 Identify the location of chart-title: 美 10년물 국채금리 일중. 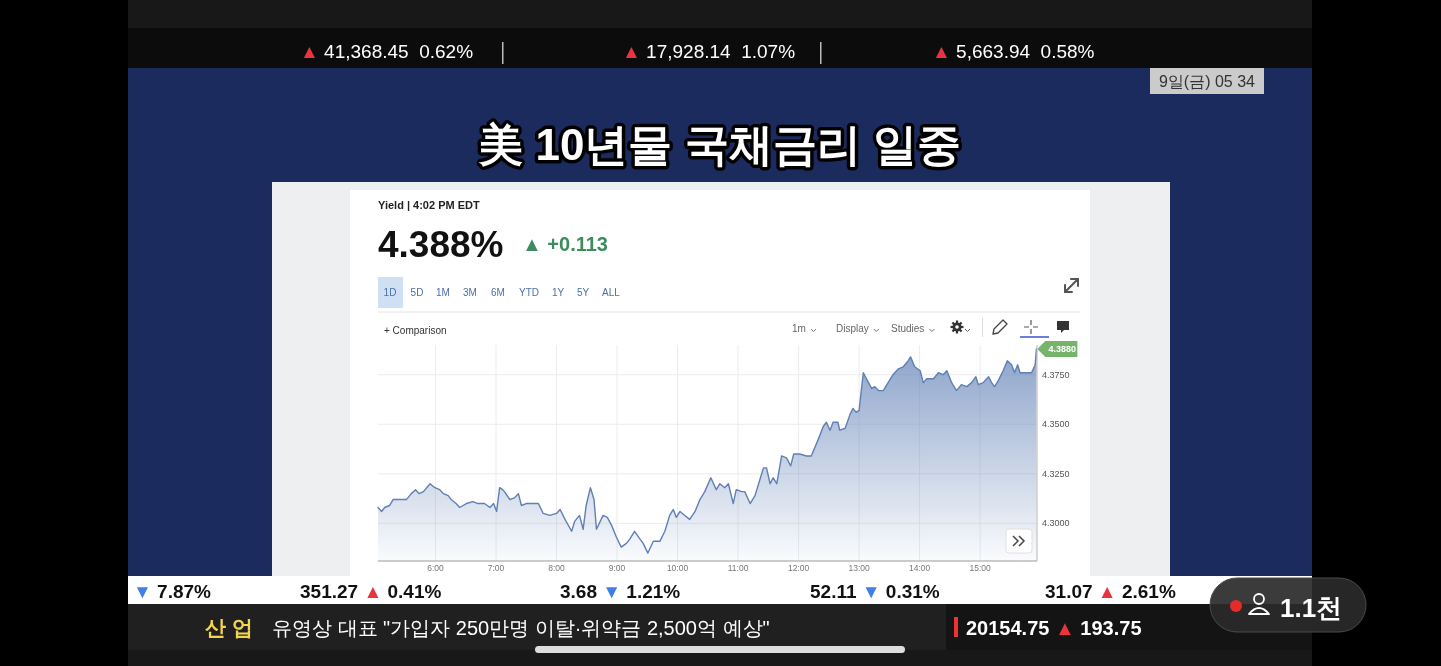
(719, 144).